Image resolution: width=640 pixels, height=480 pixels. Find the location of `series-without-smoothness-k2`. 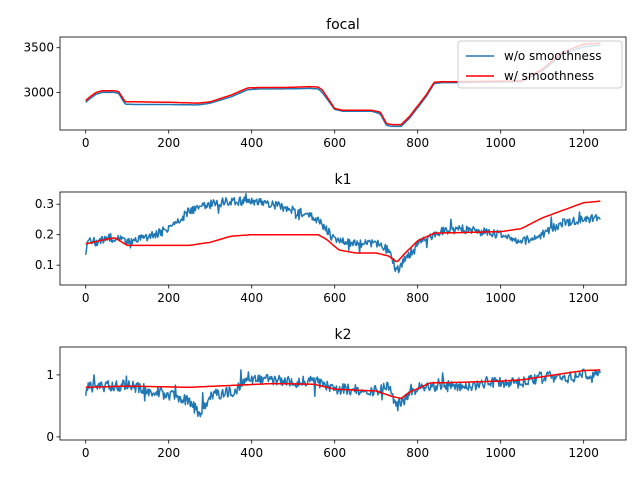

series-without-smoothness-k2 is located at coordinates (342, 393).